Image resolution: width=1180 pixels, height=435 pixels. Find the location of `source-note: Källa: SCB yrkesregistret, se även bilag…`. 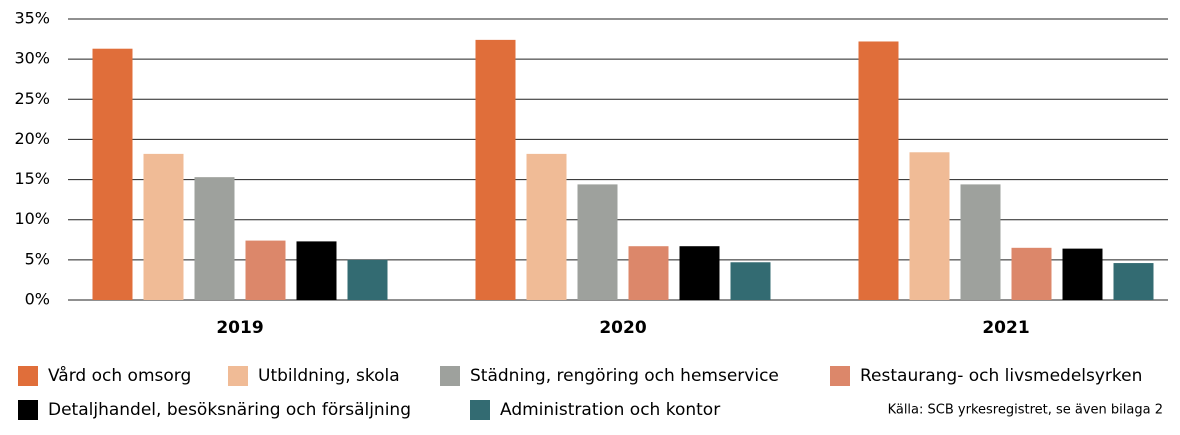

source-note: Källa: SCB yrkesregistret, se även bilag… is located at coordinates (1025, 410).